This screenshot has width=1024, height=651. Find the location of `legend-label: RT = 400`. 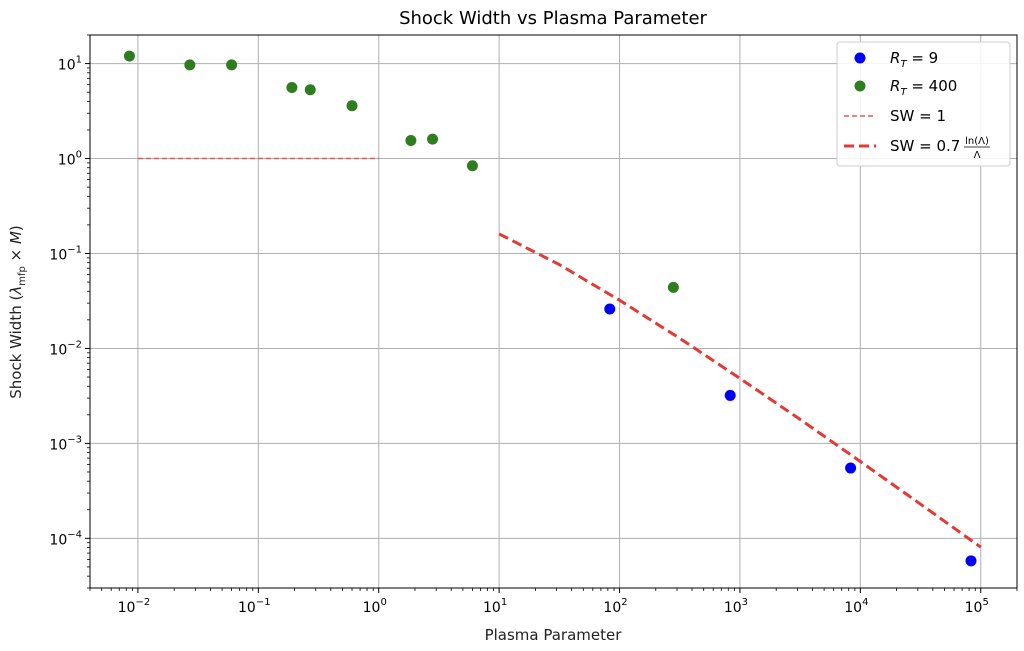

legend-label: RT = 400 is located at coordinates (923, 87).